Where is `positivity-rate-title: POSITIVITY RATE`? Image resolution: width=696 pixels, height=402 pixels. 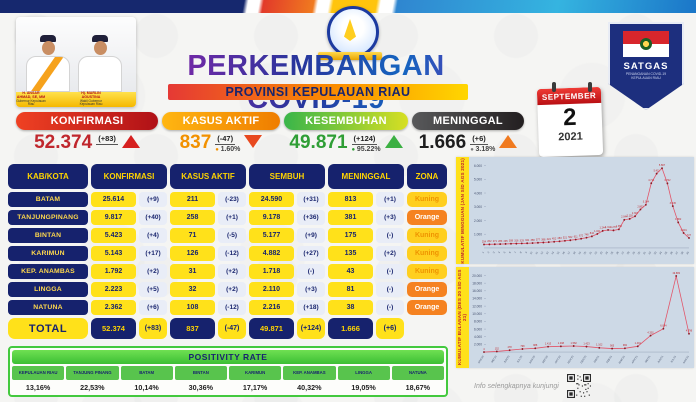
positivity-rate-title: POSITIVITY RATE is located at coordinates (228, 357).